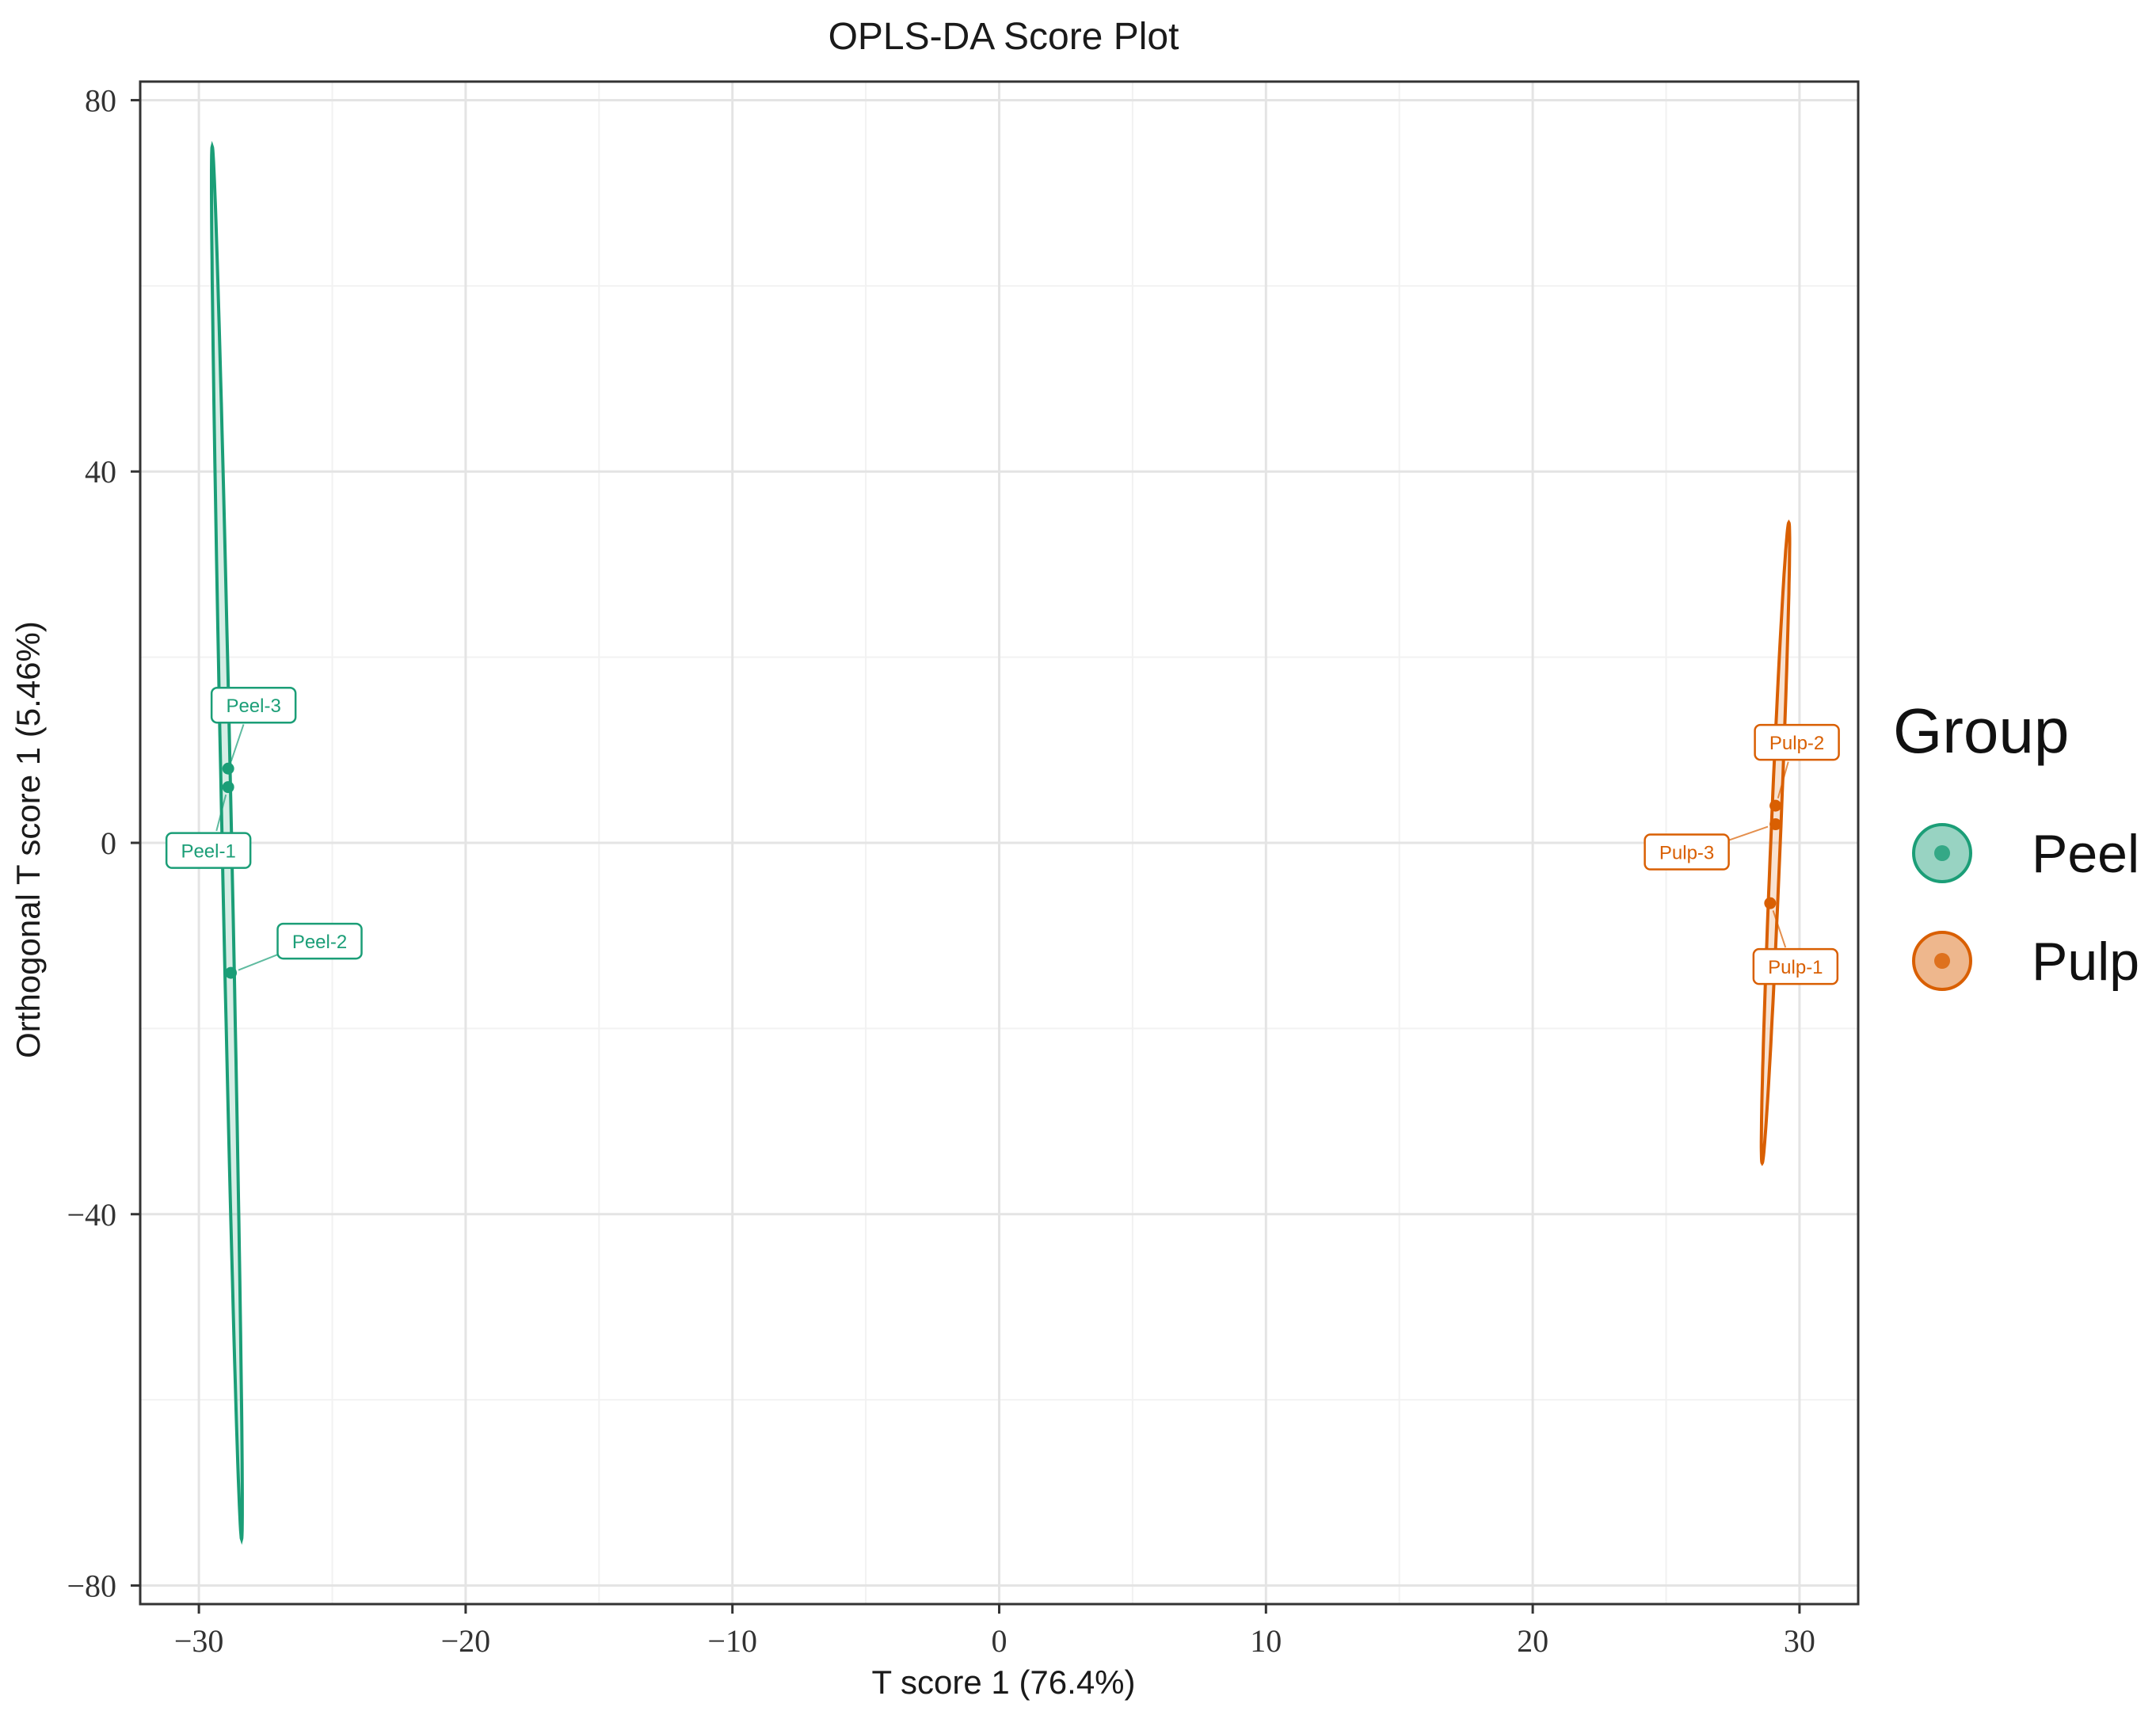 Image resolution: width=2156 pixels, height=1715 pixels. I want to click on point-label-text: Peel-1, so click(208, 852).